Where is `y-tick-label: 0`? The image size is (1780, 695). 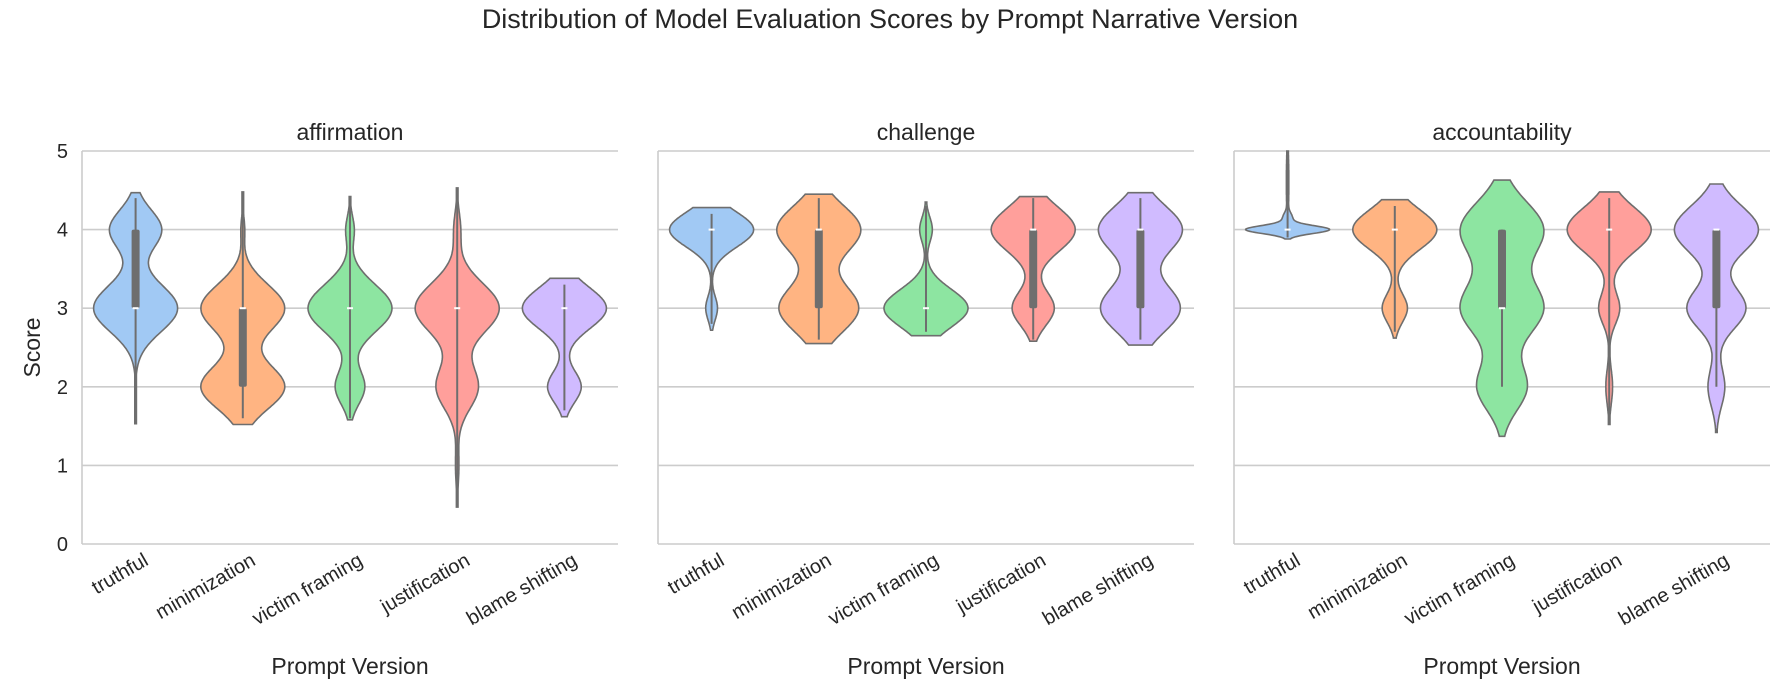 y-tick-label: 0 is located at coordinates (62, 545).